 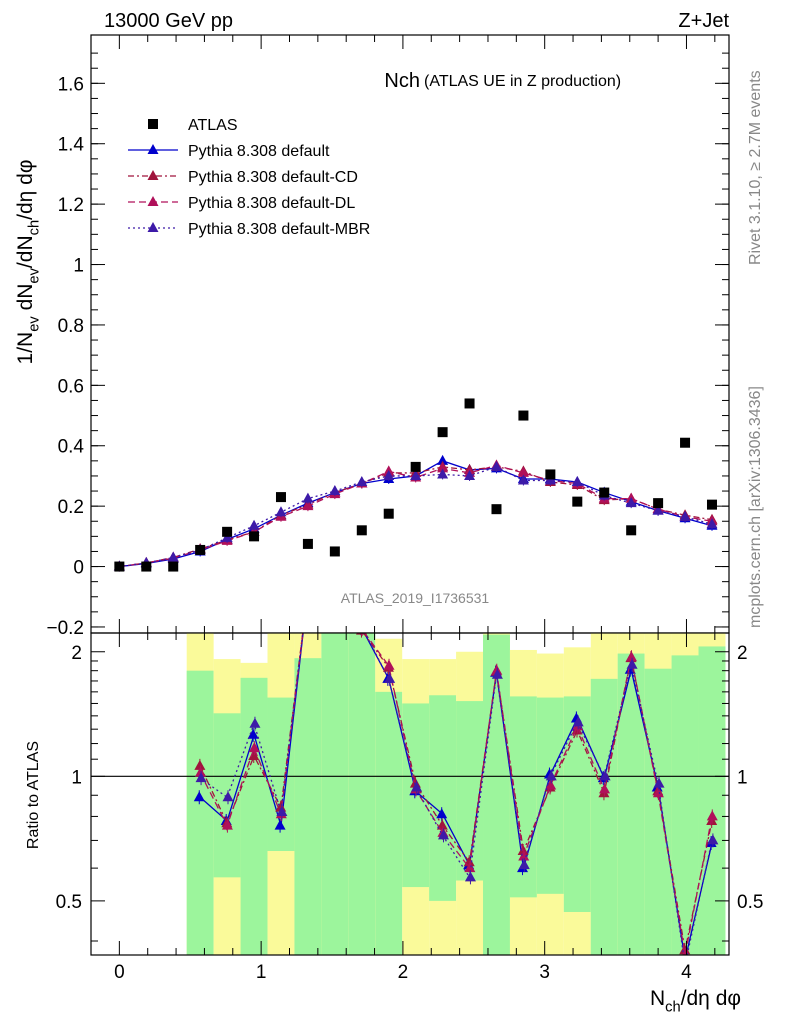 I want to click on rivet-version-label: Rivet 3.1.10, ≥ 2.7M events, so click(x=755, y=167).